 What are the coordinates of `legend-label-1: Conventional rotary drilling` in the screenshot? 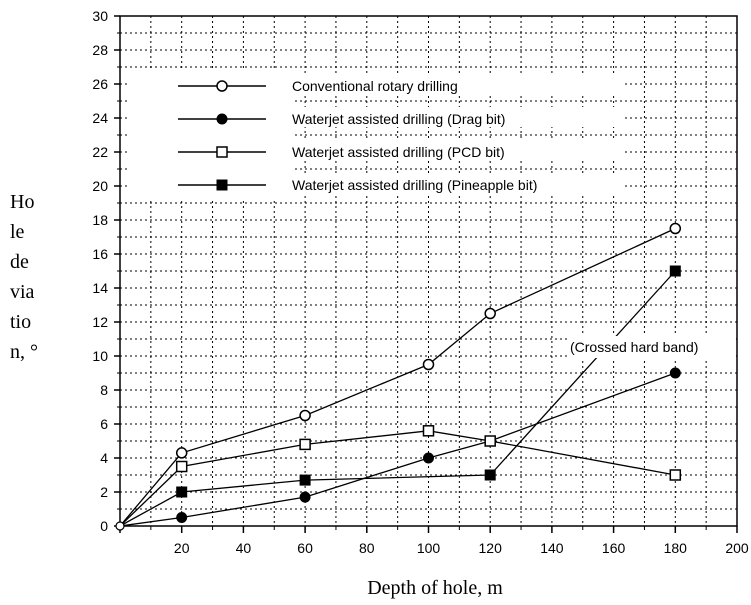 It's located at (375, 86).